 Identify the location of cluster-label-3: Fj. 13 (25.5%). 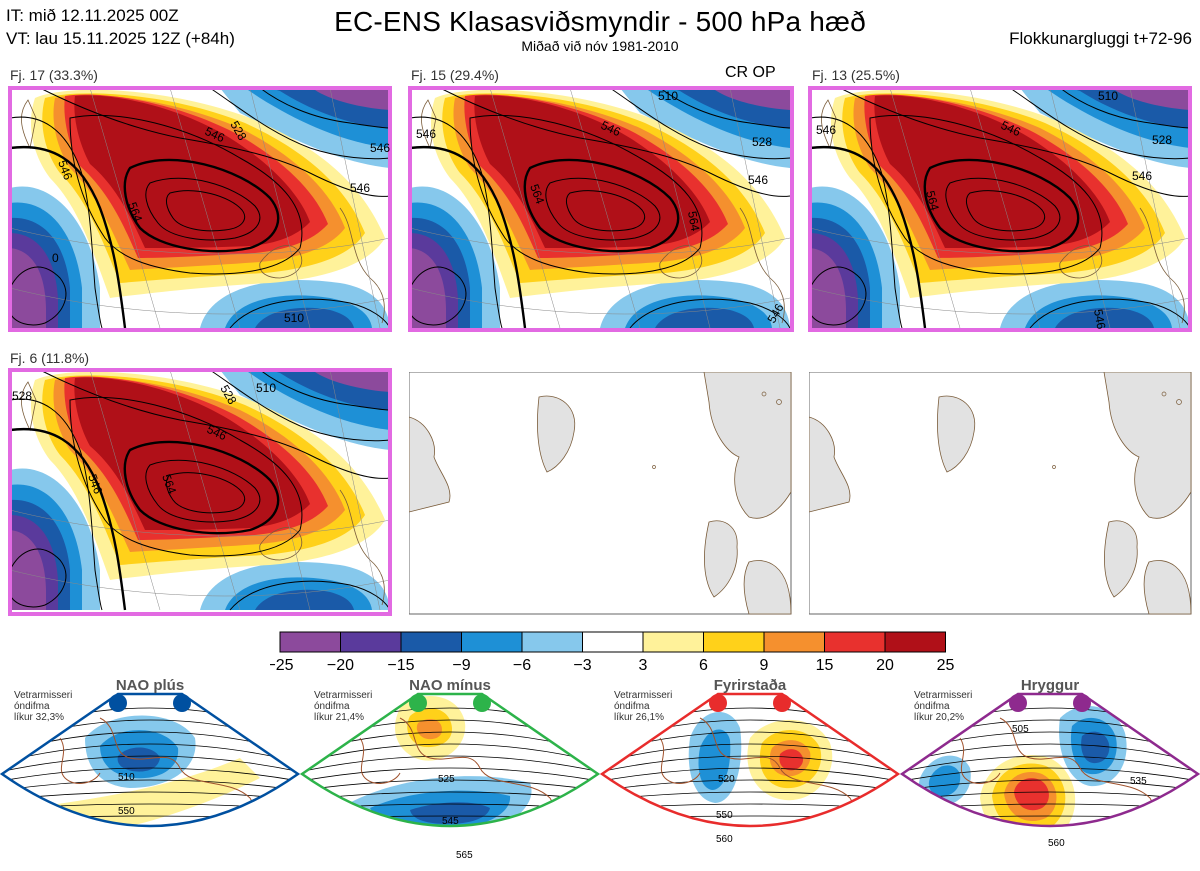
(856, 75).